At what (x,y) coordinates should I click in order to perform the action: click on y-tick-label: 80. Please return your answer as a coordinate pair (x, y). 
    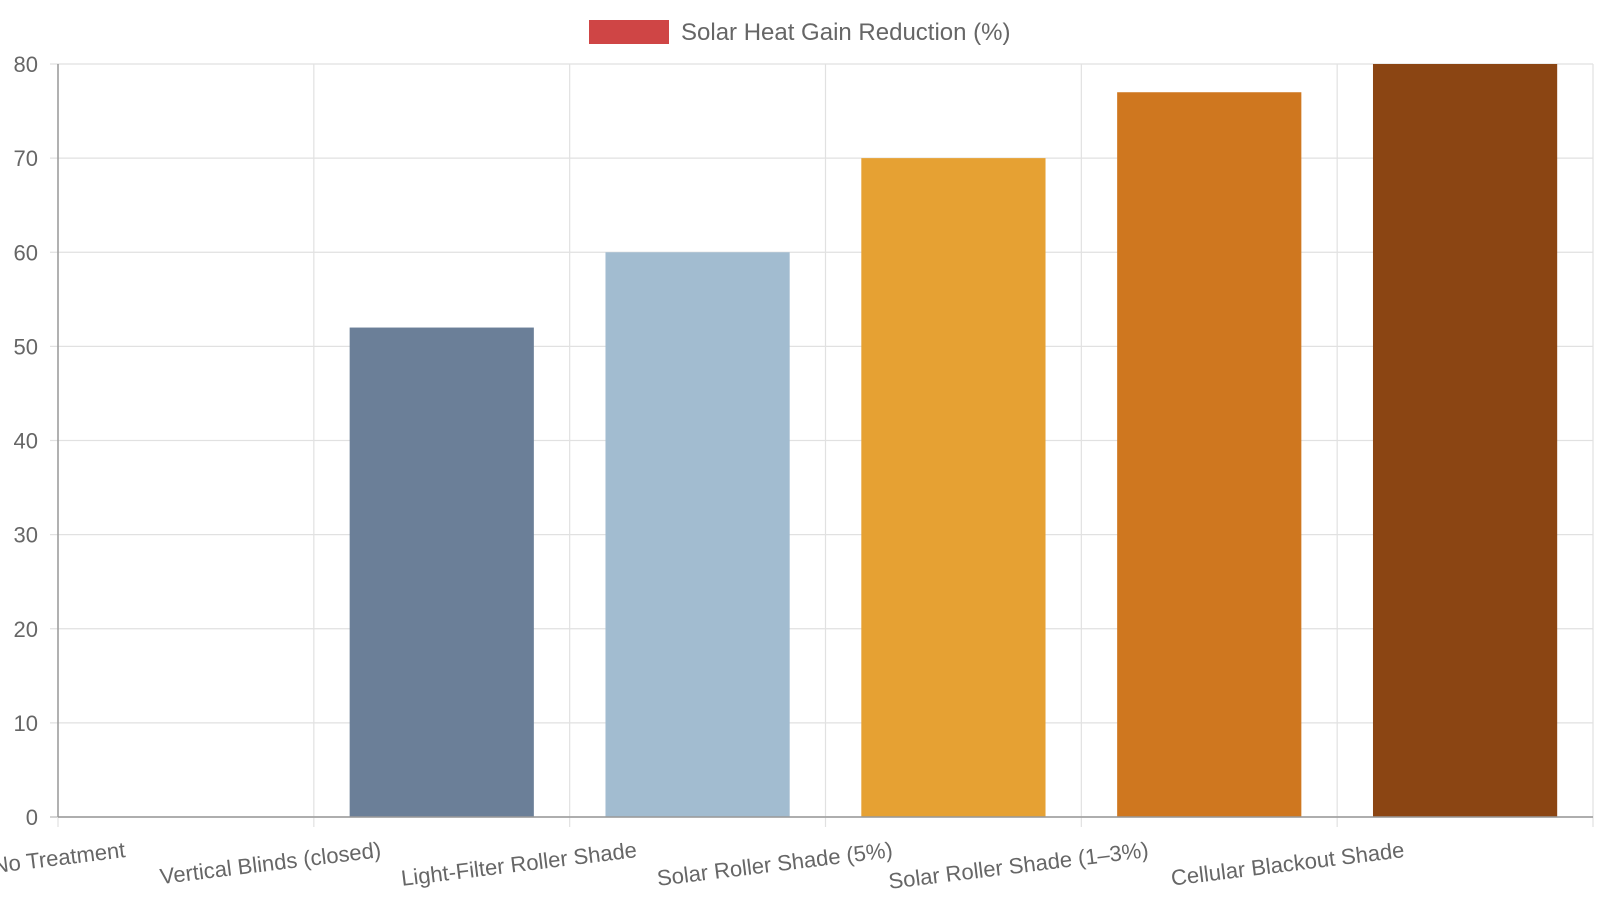
    Looking at the image, I should click on (26, 64).